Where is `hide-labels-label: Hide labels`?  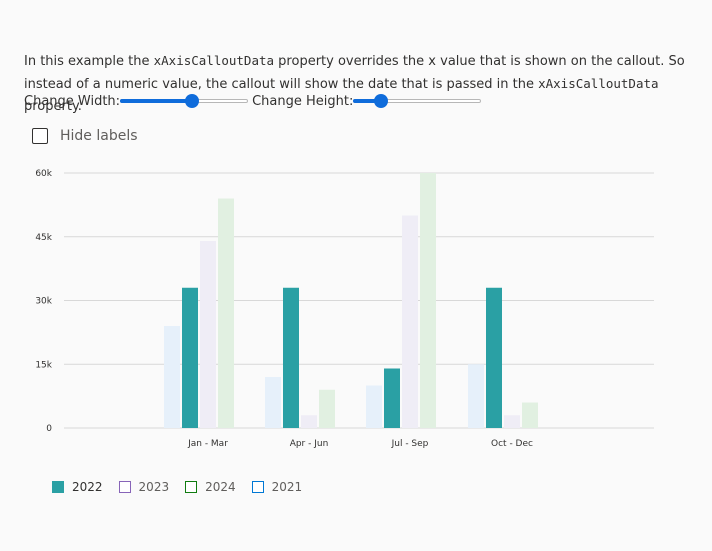 hide-labels-label: Hide labels is located at coordinates (99, 136).